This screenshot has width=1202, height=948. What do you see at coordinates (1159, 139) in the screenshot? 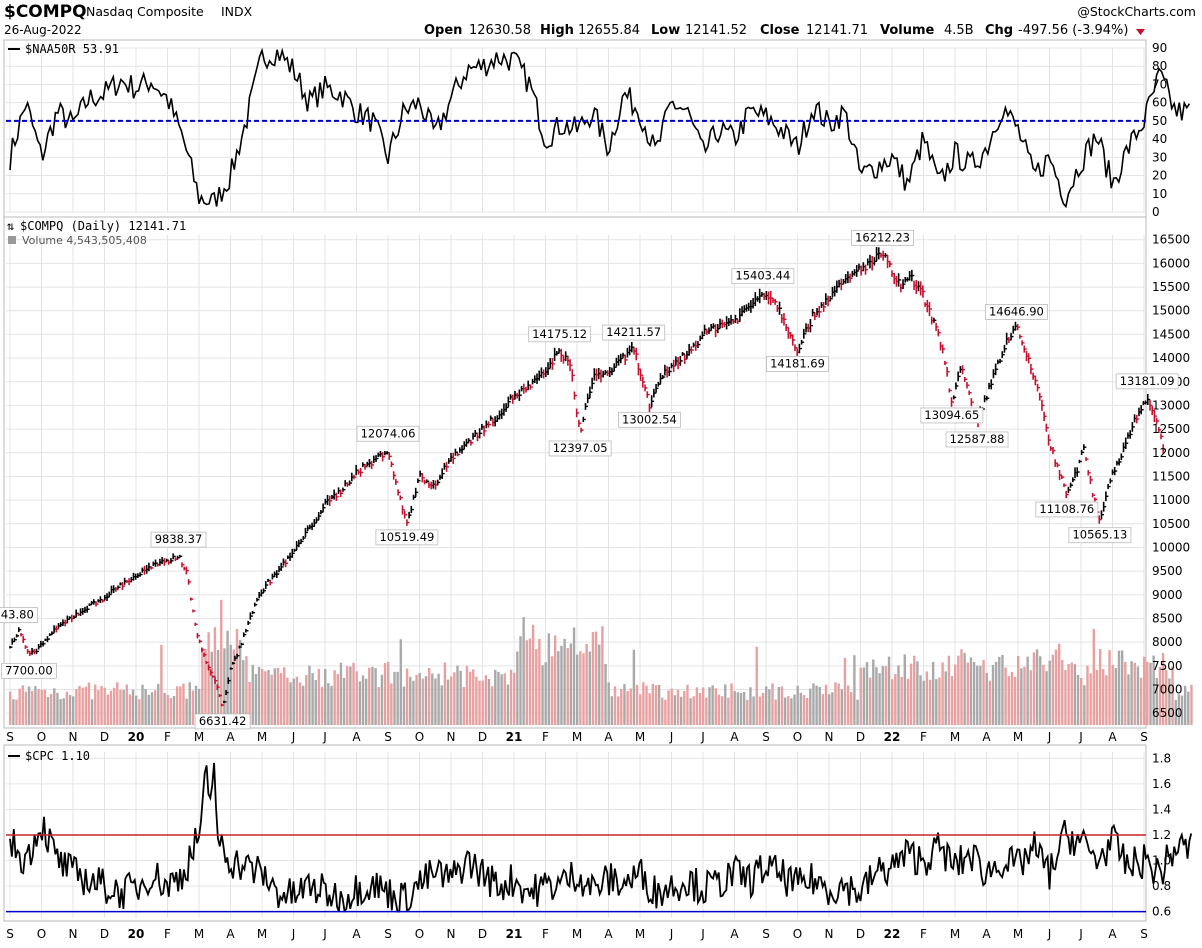
I see `top-ytick-label: 40` at bounding box center [1159, 139].